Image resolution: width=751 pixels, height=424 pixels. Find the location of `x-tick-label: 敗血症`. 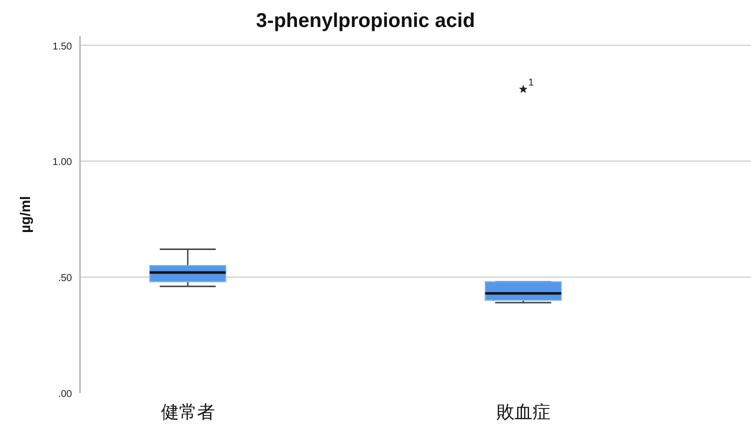

x-tick-label: 敗血症 is located at coordinates (523, 412).